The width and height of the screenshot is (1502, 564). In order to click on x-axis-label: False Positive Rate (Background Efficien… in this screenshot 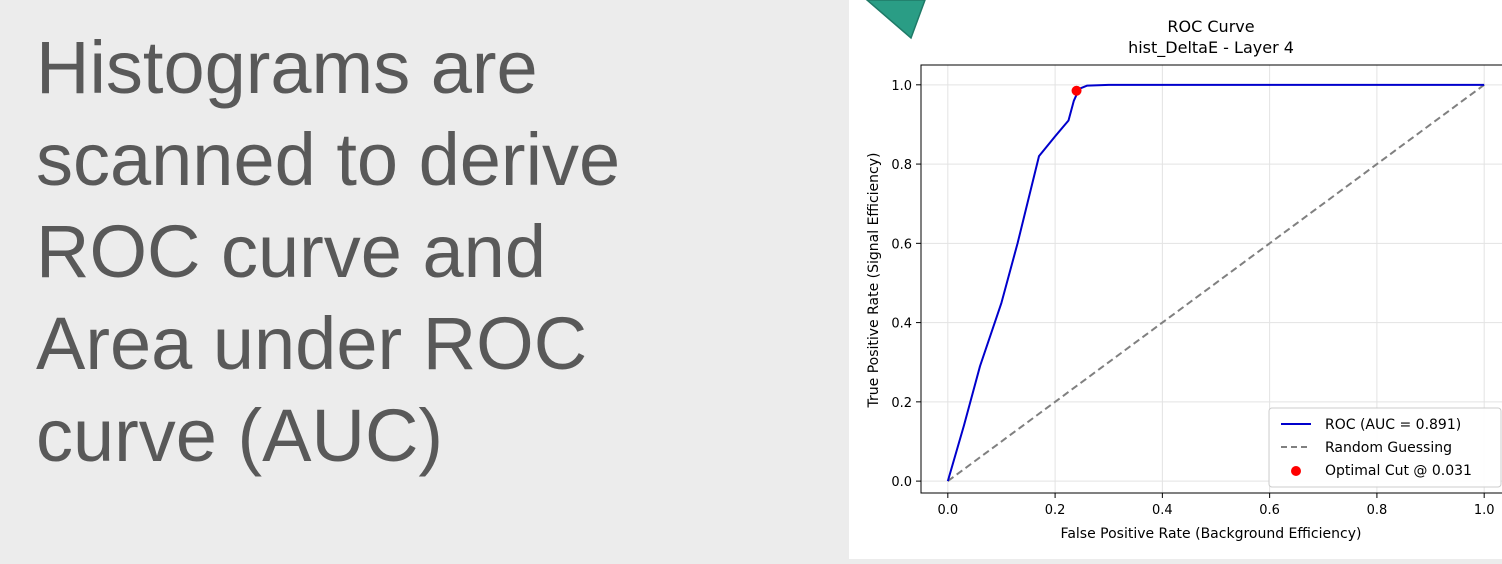, I will do `click(1211, 534)`.